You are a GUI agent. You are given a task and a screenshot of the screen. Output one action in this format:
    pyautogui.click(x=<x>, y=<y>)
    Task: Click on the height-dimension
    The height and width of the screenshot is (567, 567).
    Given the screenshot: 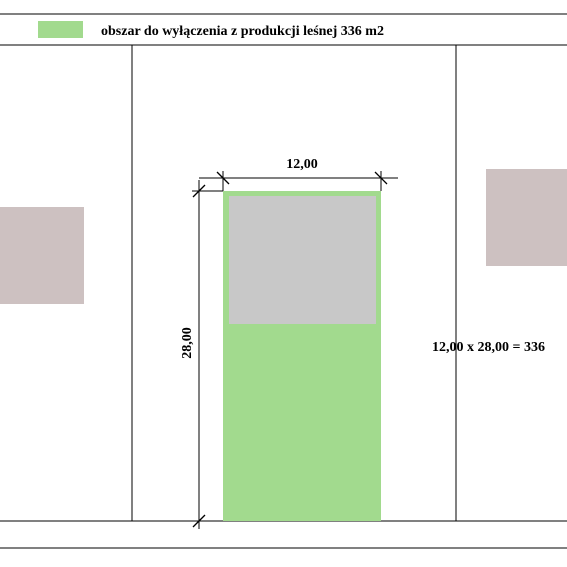 What is the action you would take?
    pyautogui.click(x=207, y=354)
    